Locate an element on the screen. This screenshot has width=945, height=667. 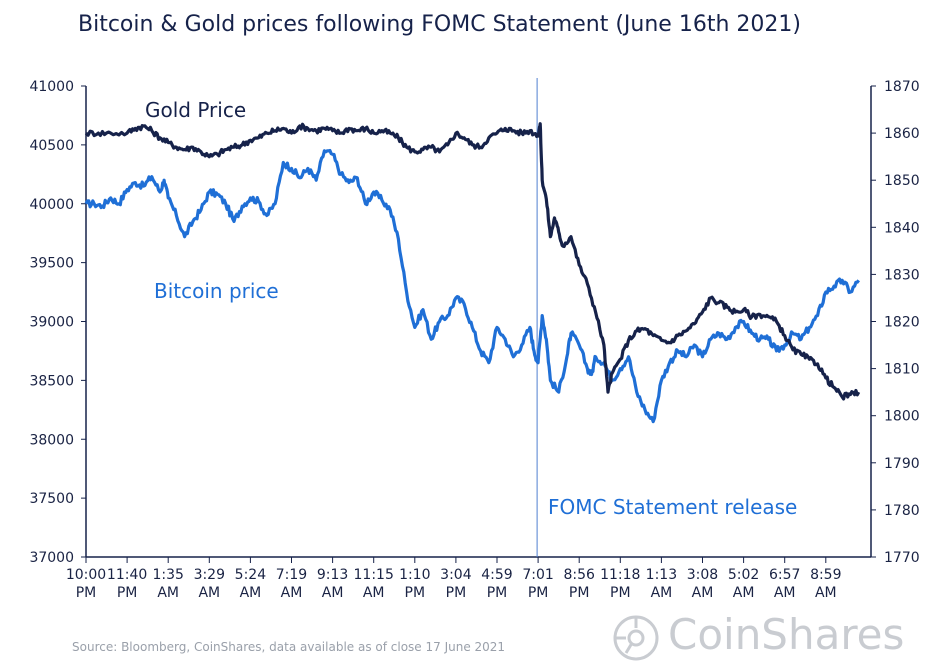
left-tick-label: 39500 is located at coordinates (51, 264).